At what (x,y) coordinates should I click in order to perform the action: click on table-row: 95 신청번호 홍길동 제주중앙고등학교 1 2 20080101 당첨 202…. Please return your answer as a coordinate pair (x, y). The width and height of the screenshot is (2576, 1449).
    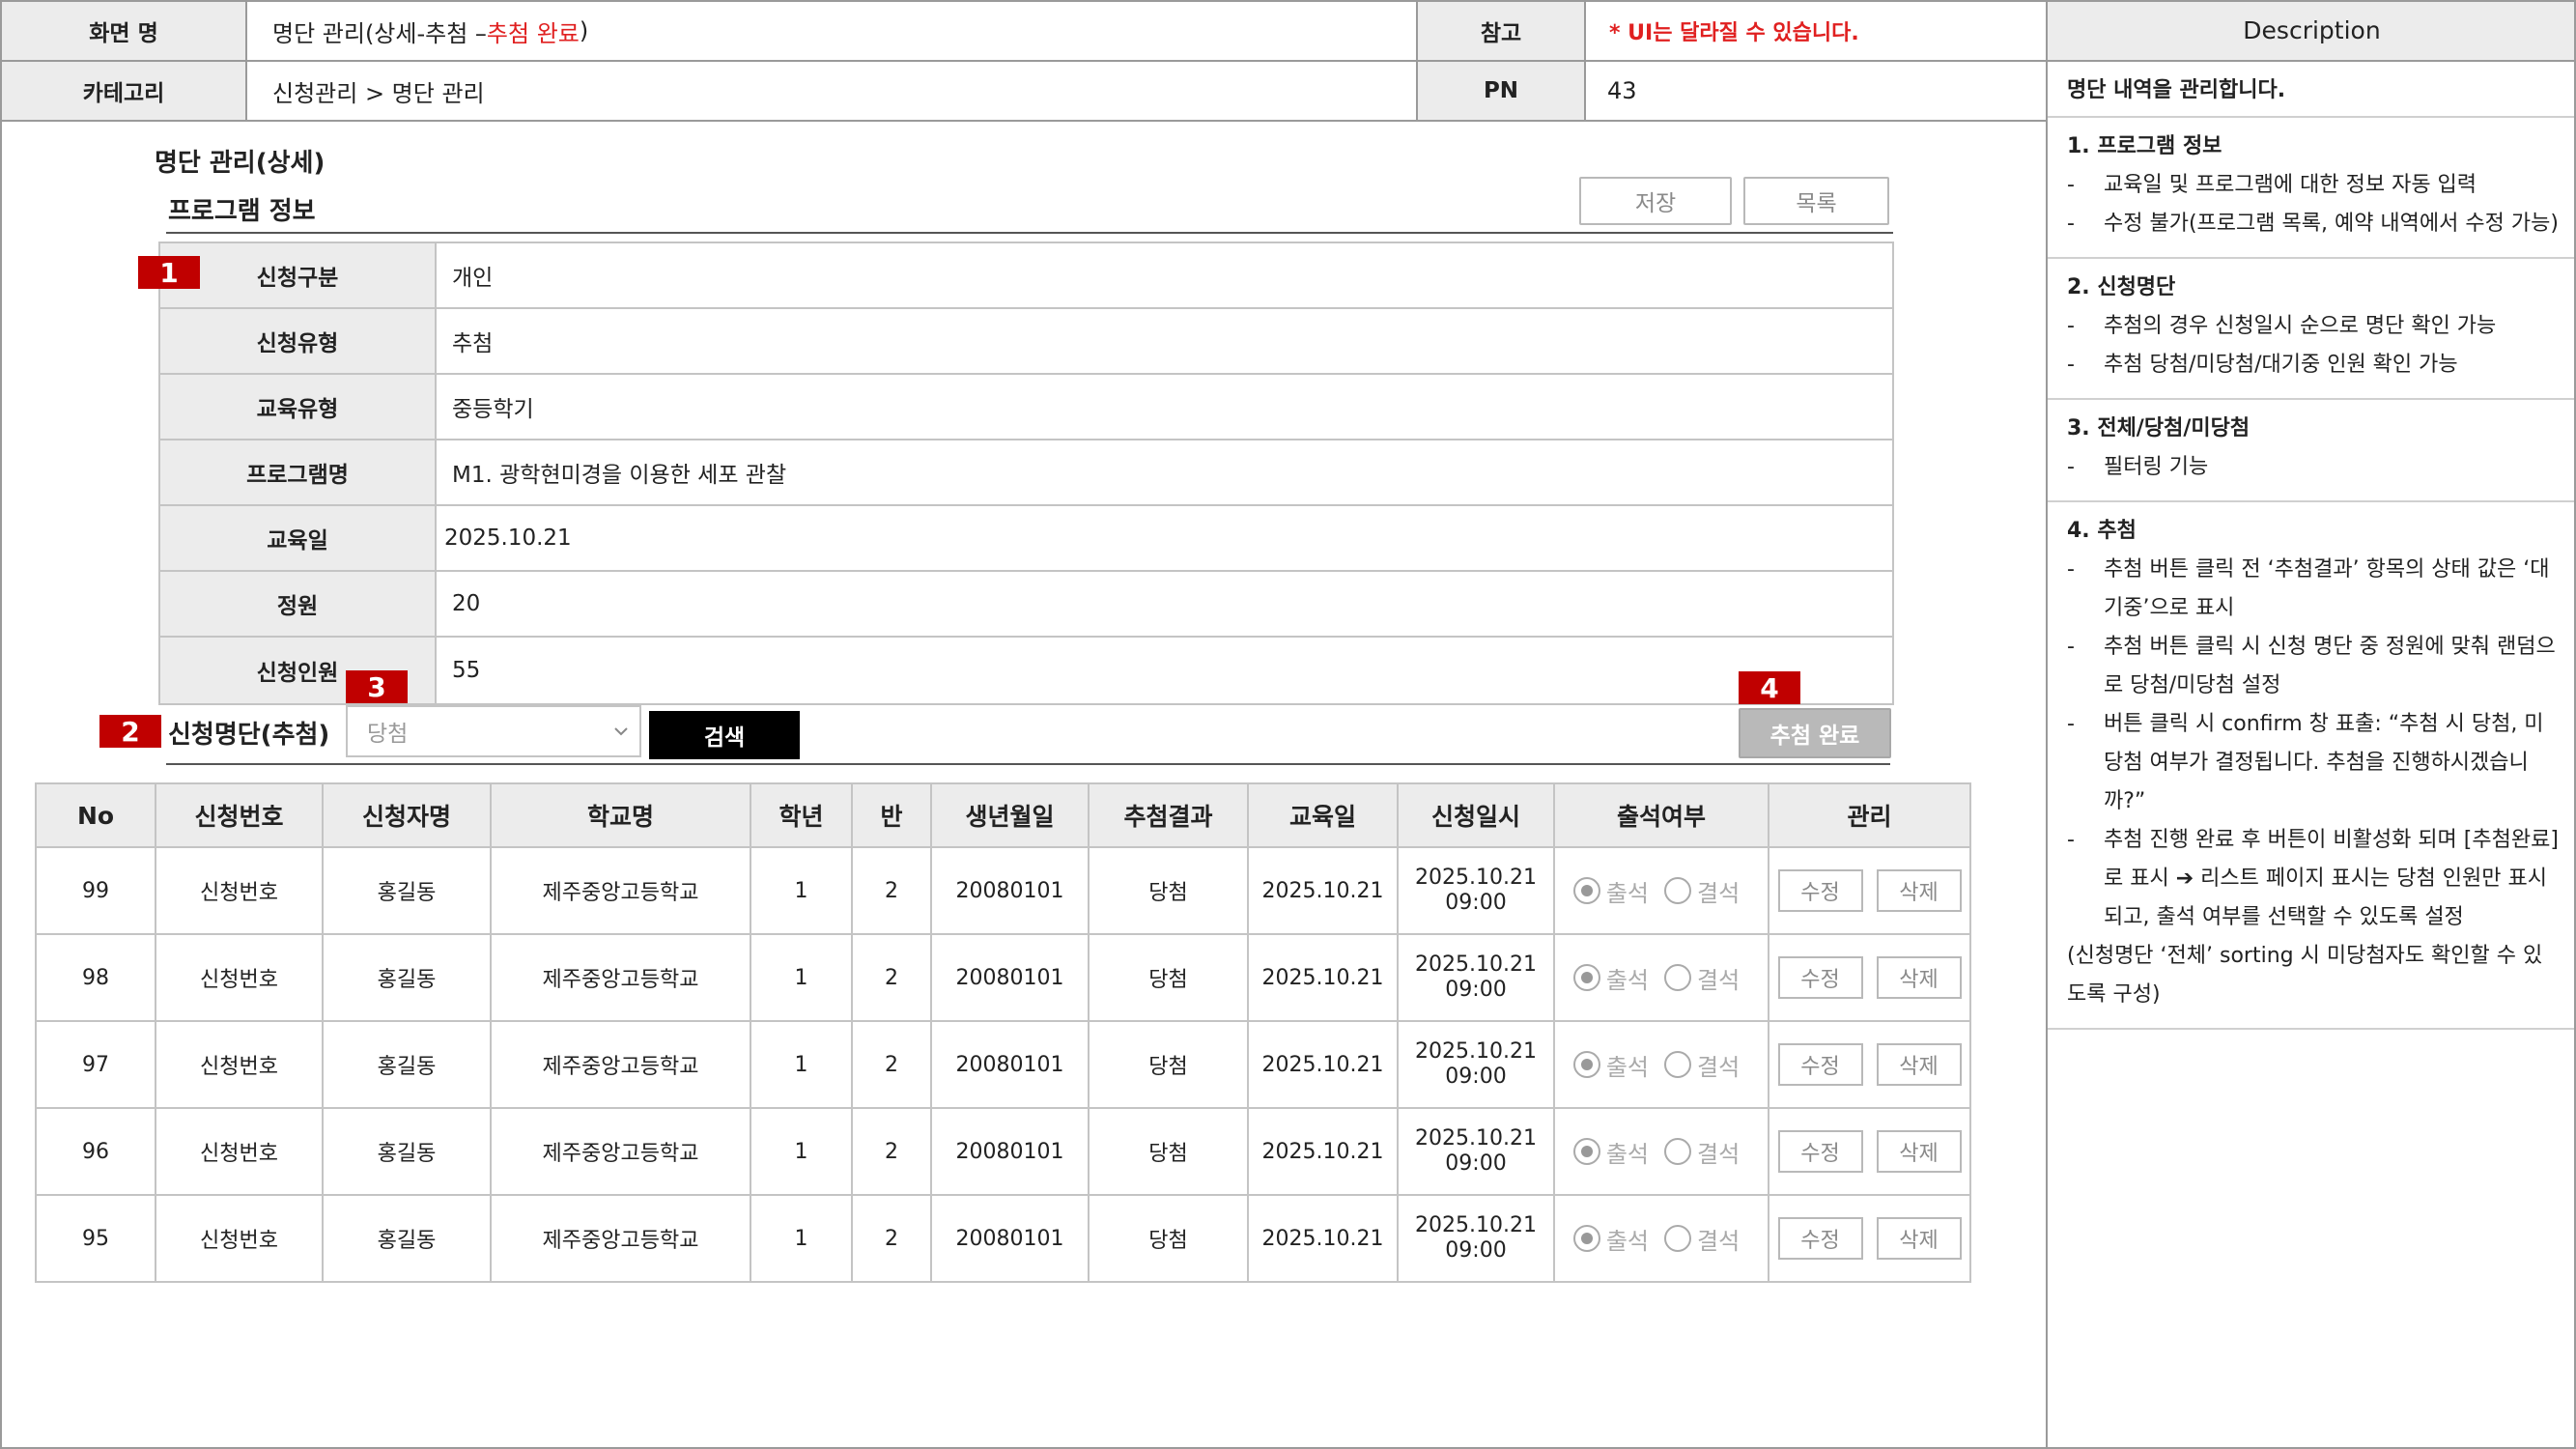
    Looking at the image, I should click on (1003, 1238).